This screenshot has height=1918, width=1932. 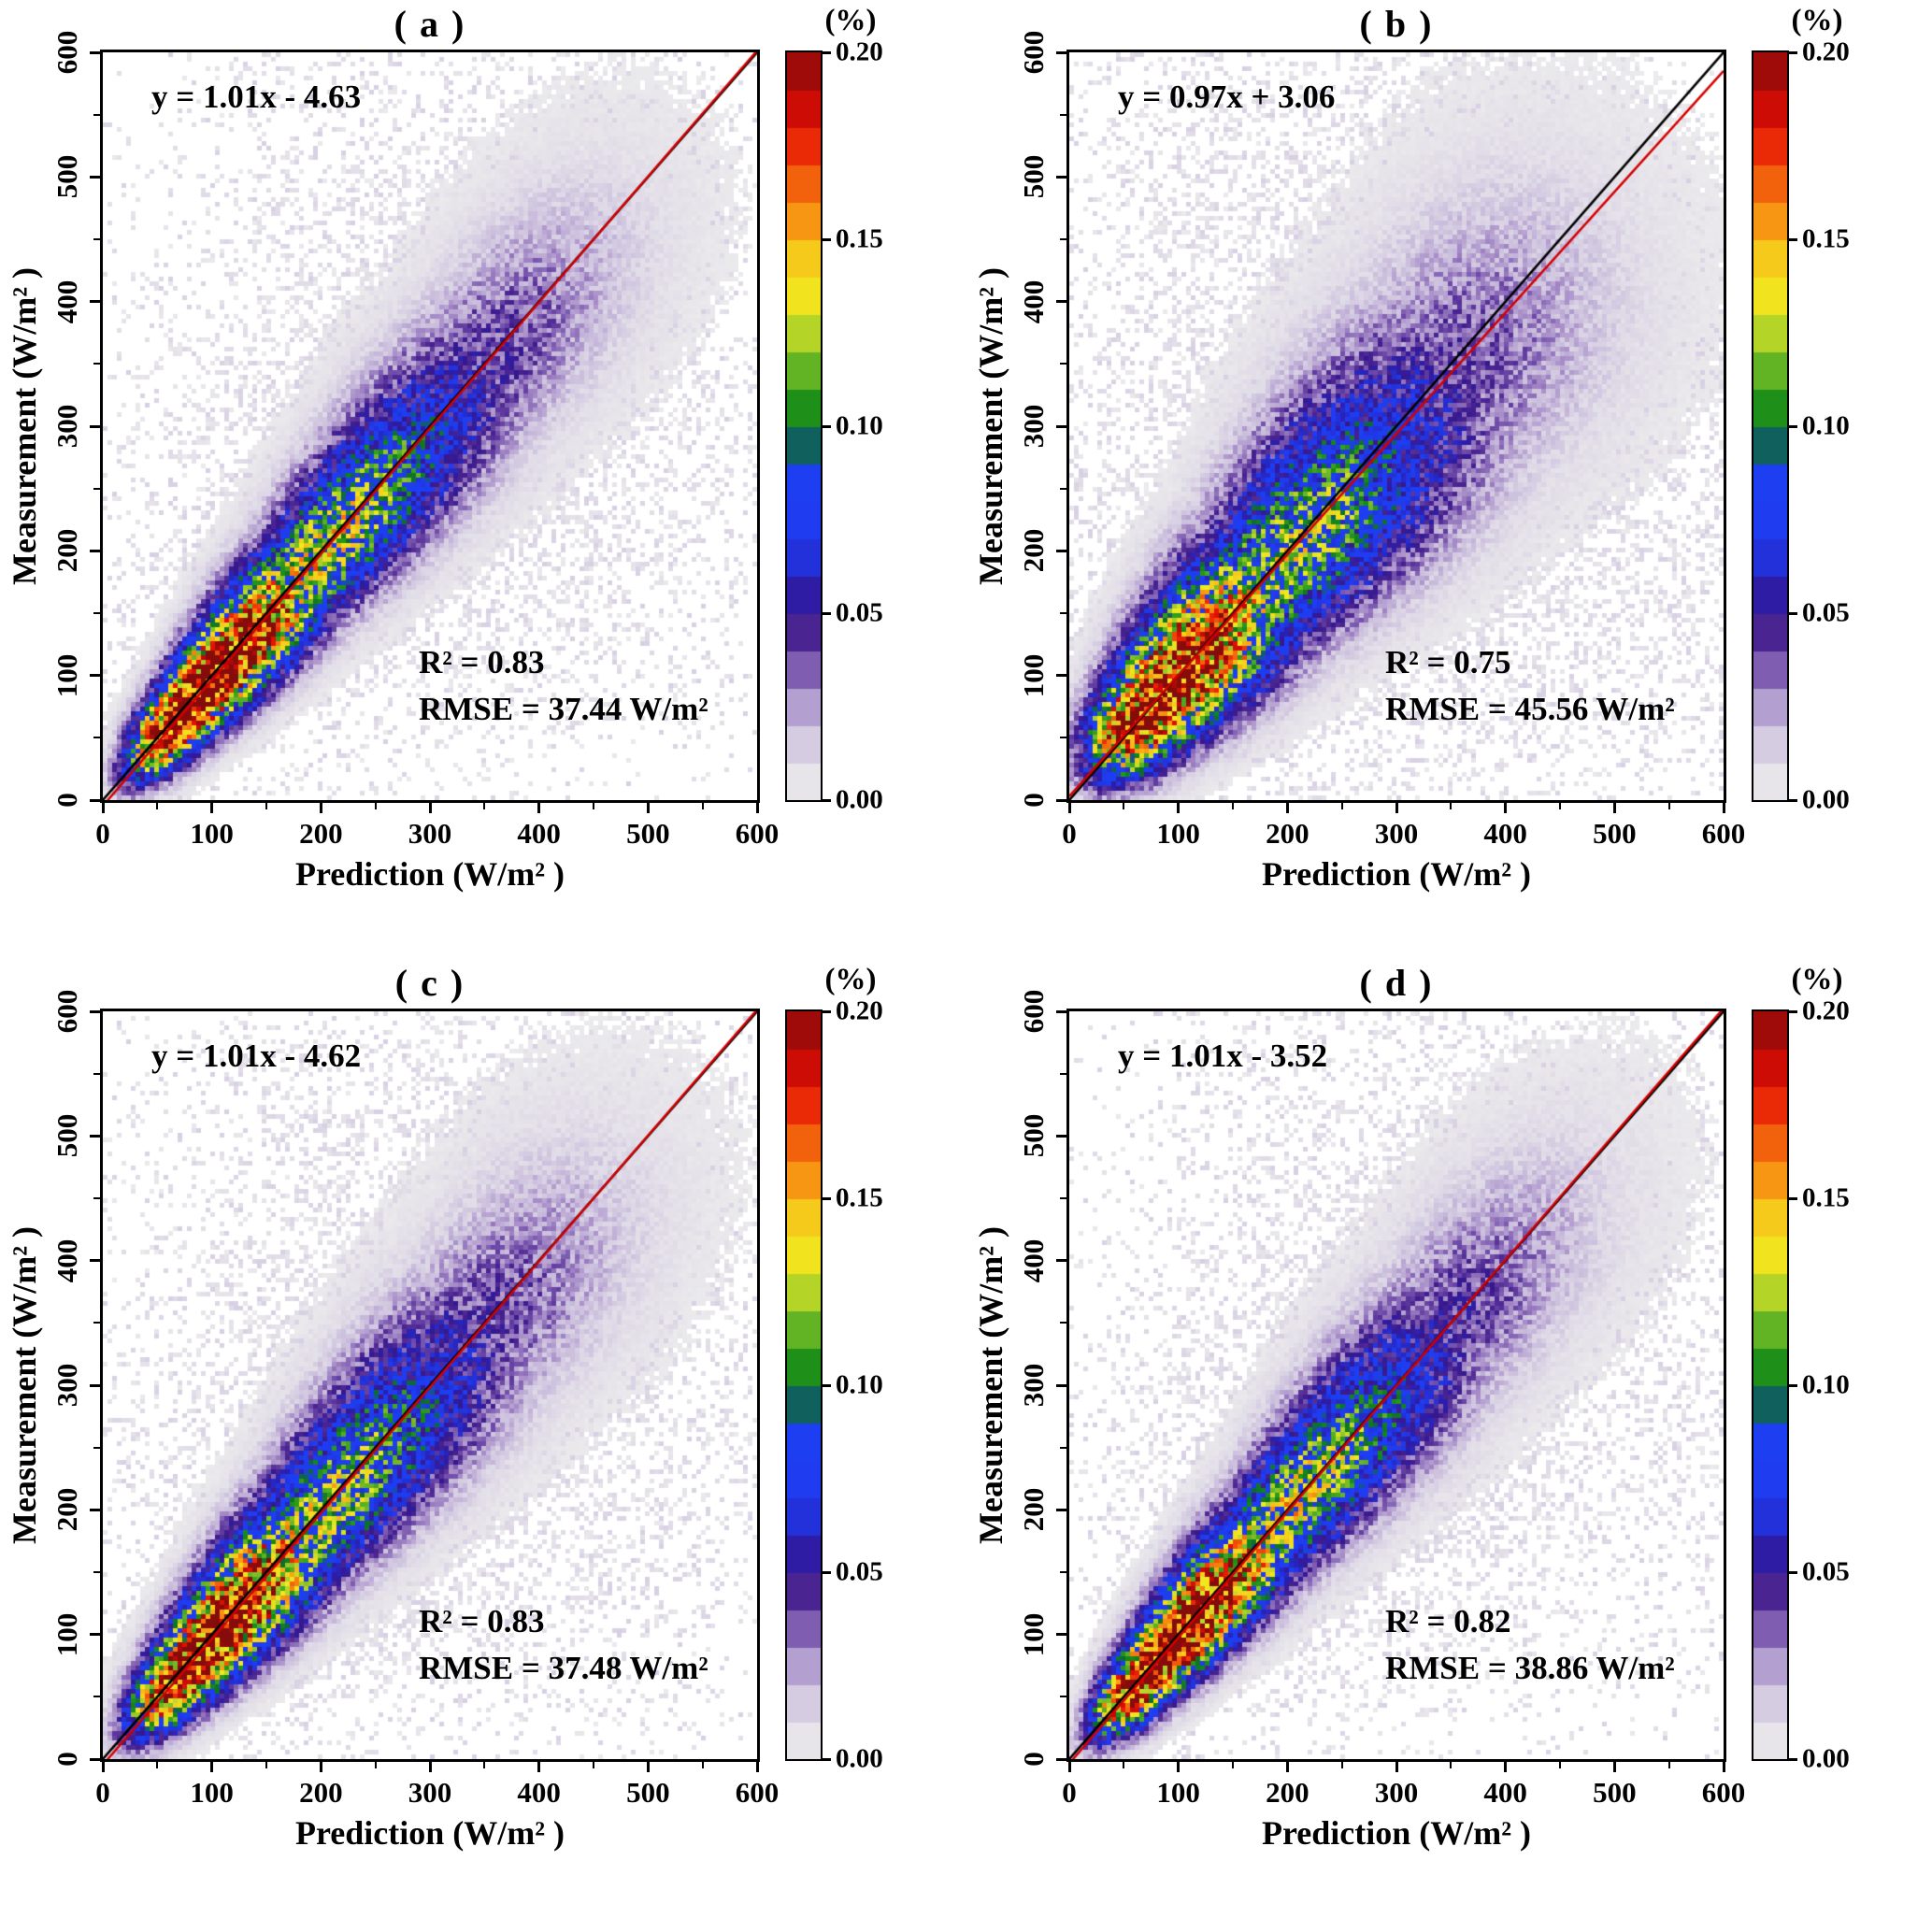 I want to click on r2-value: R² = 0.83, so click(x=482, y=1621).